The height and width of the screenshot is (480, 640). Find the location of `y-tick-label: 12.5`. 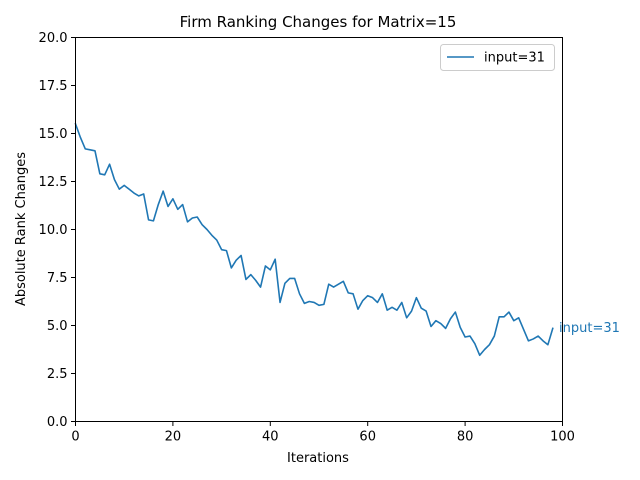

y-tick-label: 12.5 is located at coordinates (53, 182).